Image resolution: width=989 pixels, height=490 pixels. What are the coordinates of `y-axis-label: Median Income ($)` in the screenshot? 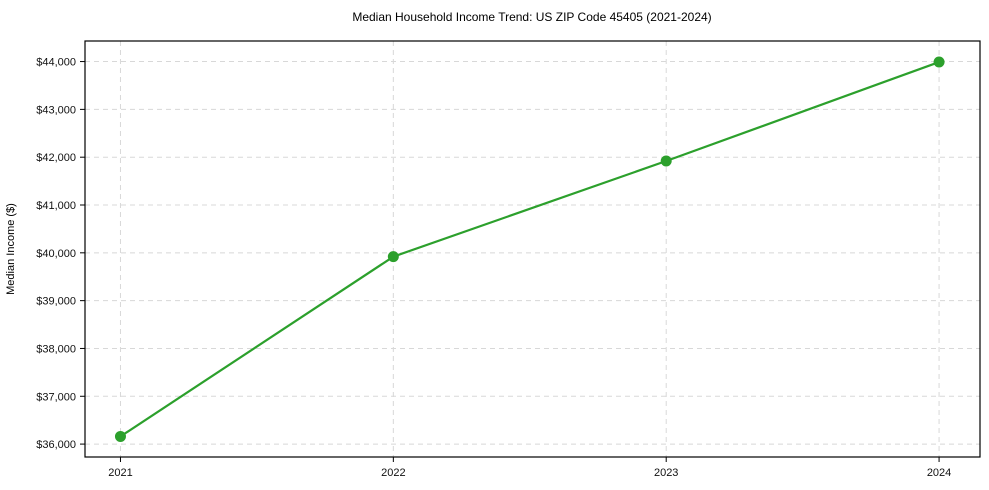 It's located at (11, 249).